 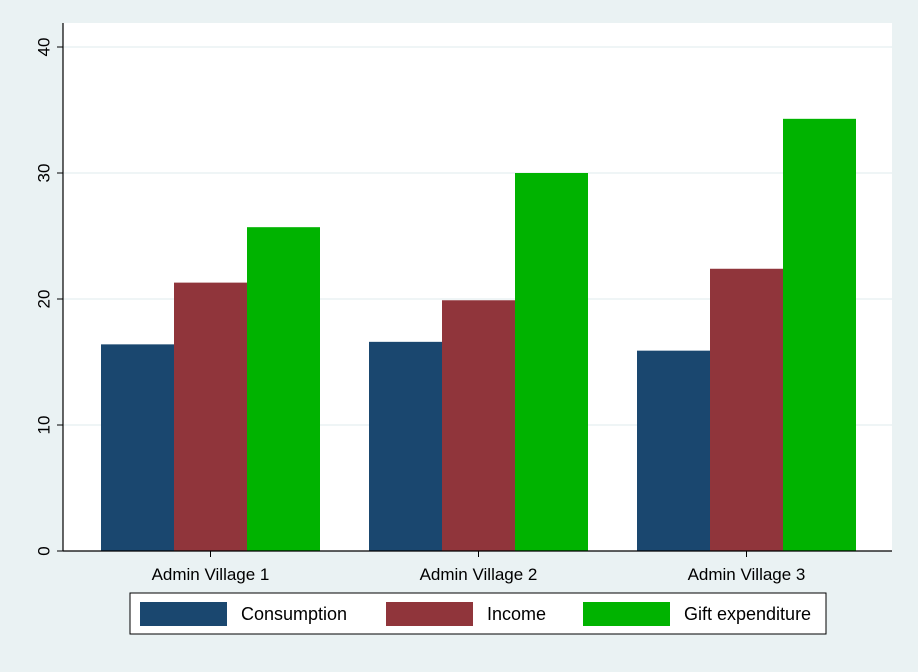 I want to click on y-tick-label: 40, so click(x=44, y=47).